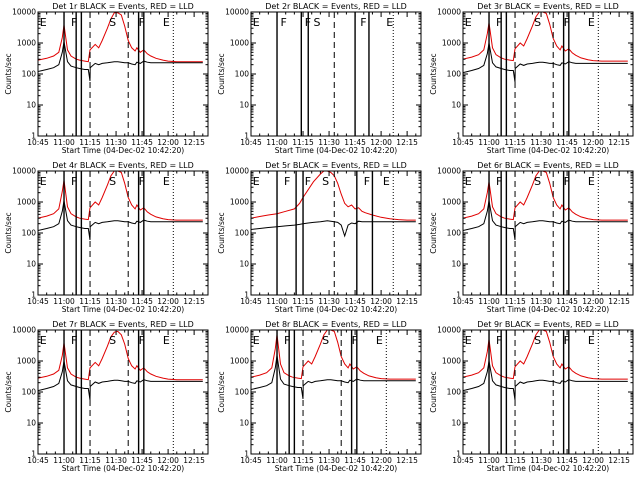 The height and width of the screenshot is (480, 640). I want to click on panel-title: Det 3r BLACK = Events, RED = LLD, so click(548, 6).